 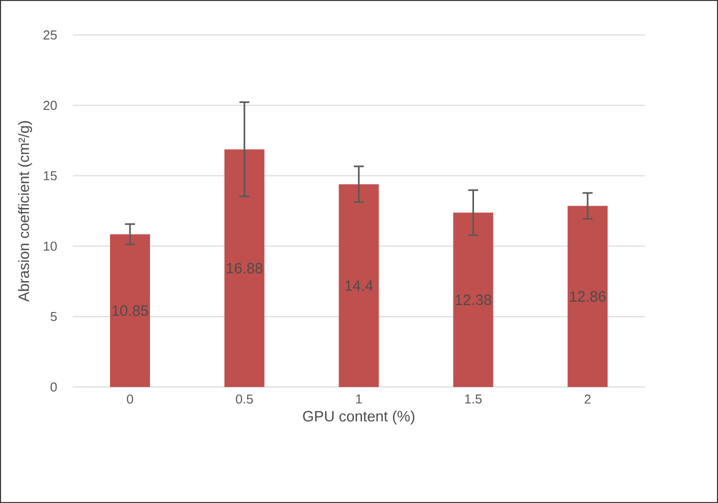 I want to click on x-tick-label: 1.5, so click(x=473, y=399).